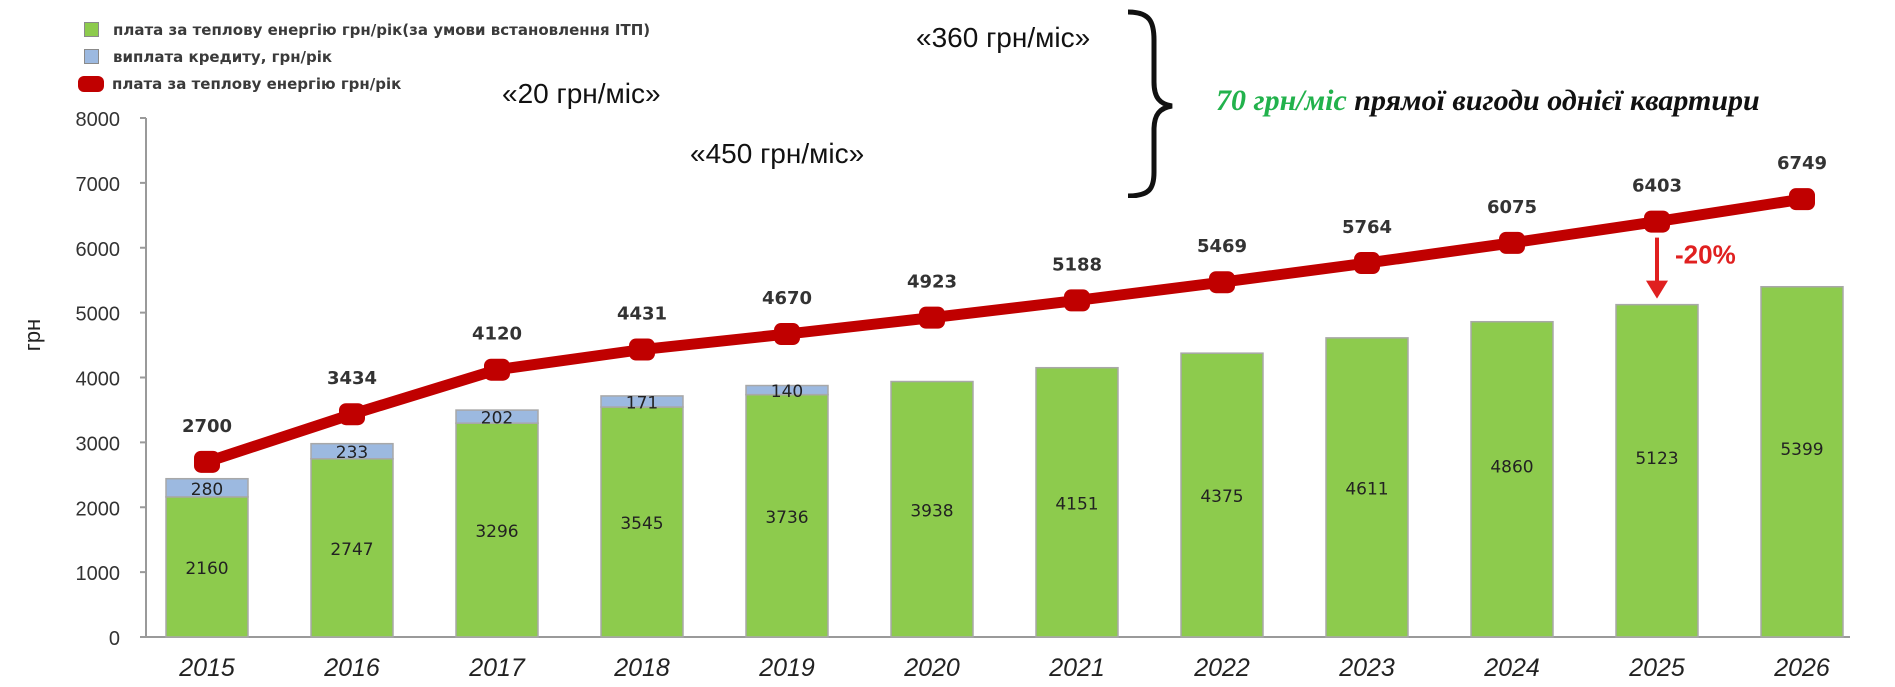  I want to click on y-tick-label: 1000, so click(98, 574).